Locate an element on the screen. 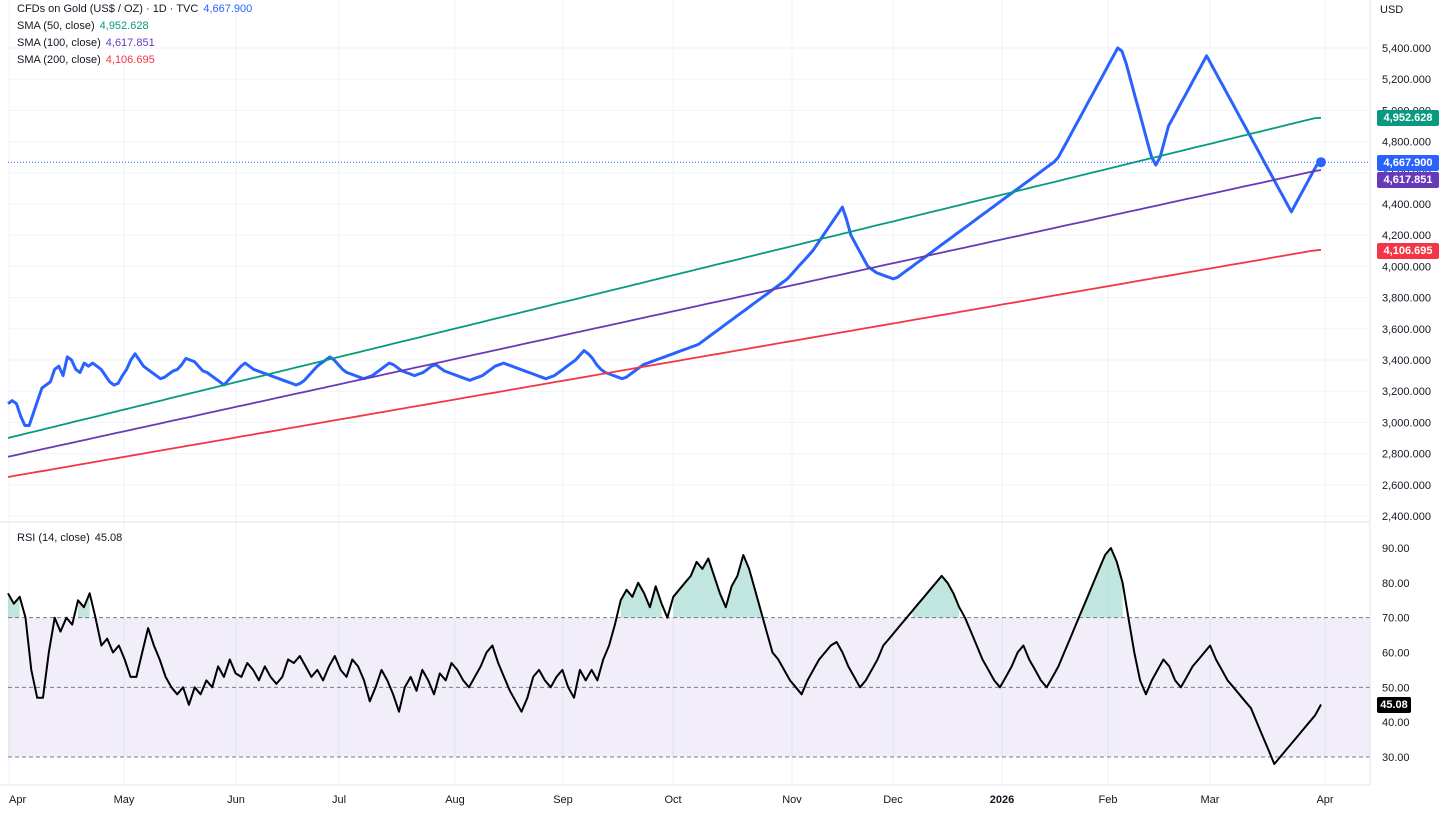  y-tick-label: 3,800.000 is located at coordinates (1406, 299).